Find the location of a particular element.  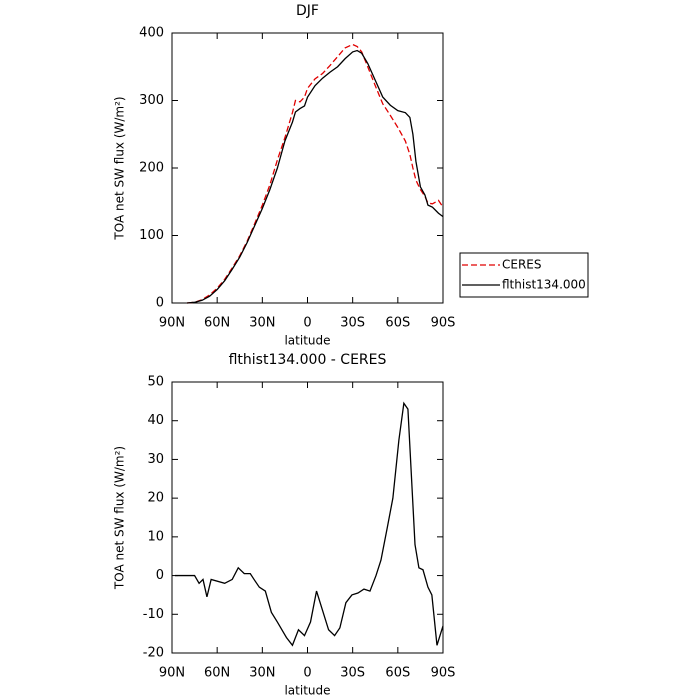

y-tick-label: 100 is located at coordinates (151, 235).